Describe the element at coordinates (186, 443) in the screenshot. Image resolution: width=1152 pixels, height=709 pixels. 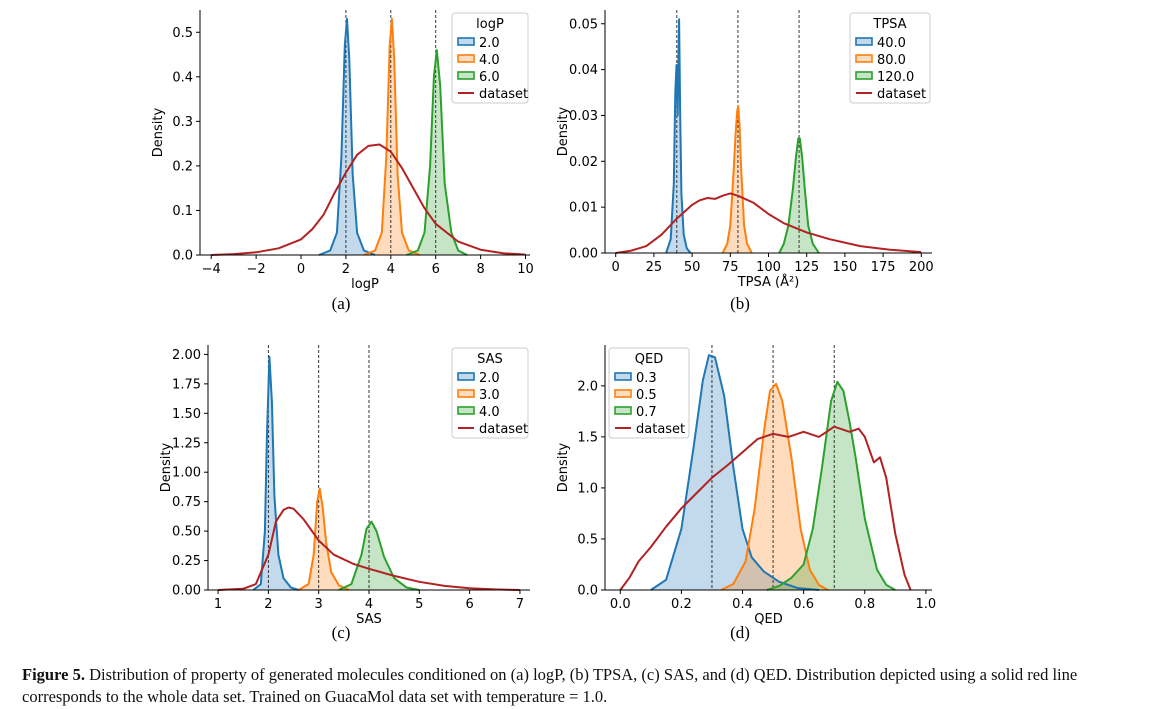
I see `y-tick-label: 1.25` at that location.